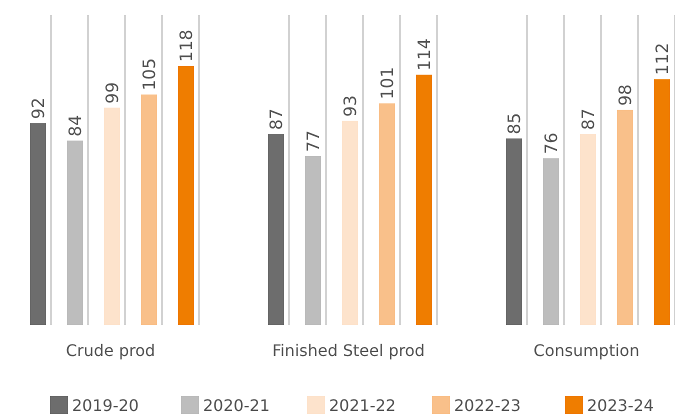 The image size is (675, 416). I want to click on legend-label: 2022-23, so click(487, 405).